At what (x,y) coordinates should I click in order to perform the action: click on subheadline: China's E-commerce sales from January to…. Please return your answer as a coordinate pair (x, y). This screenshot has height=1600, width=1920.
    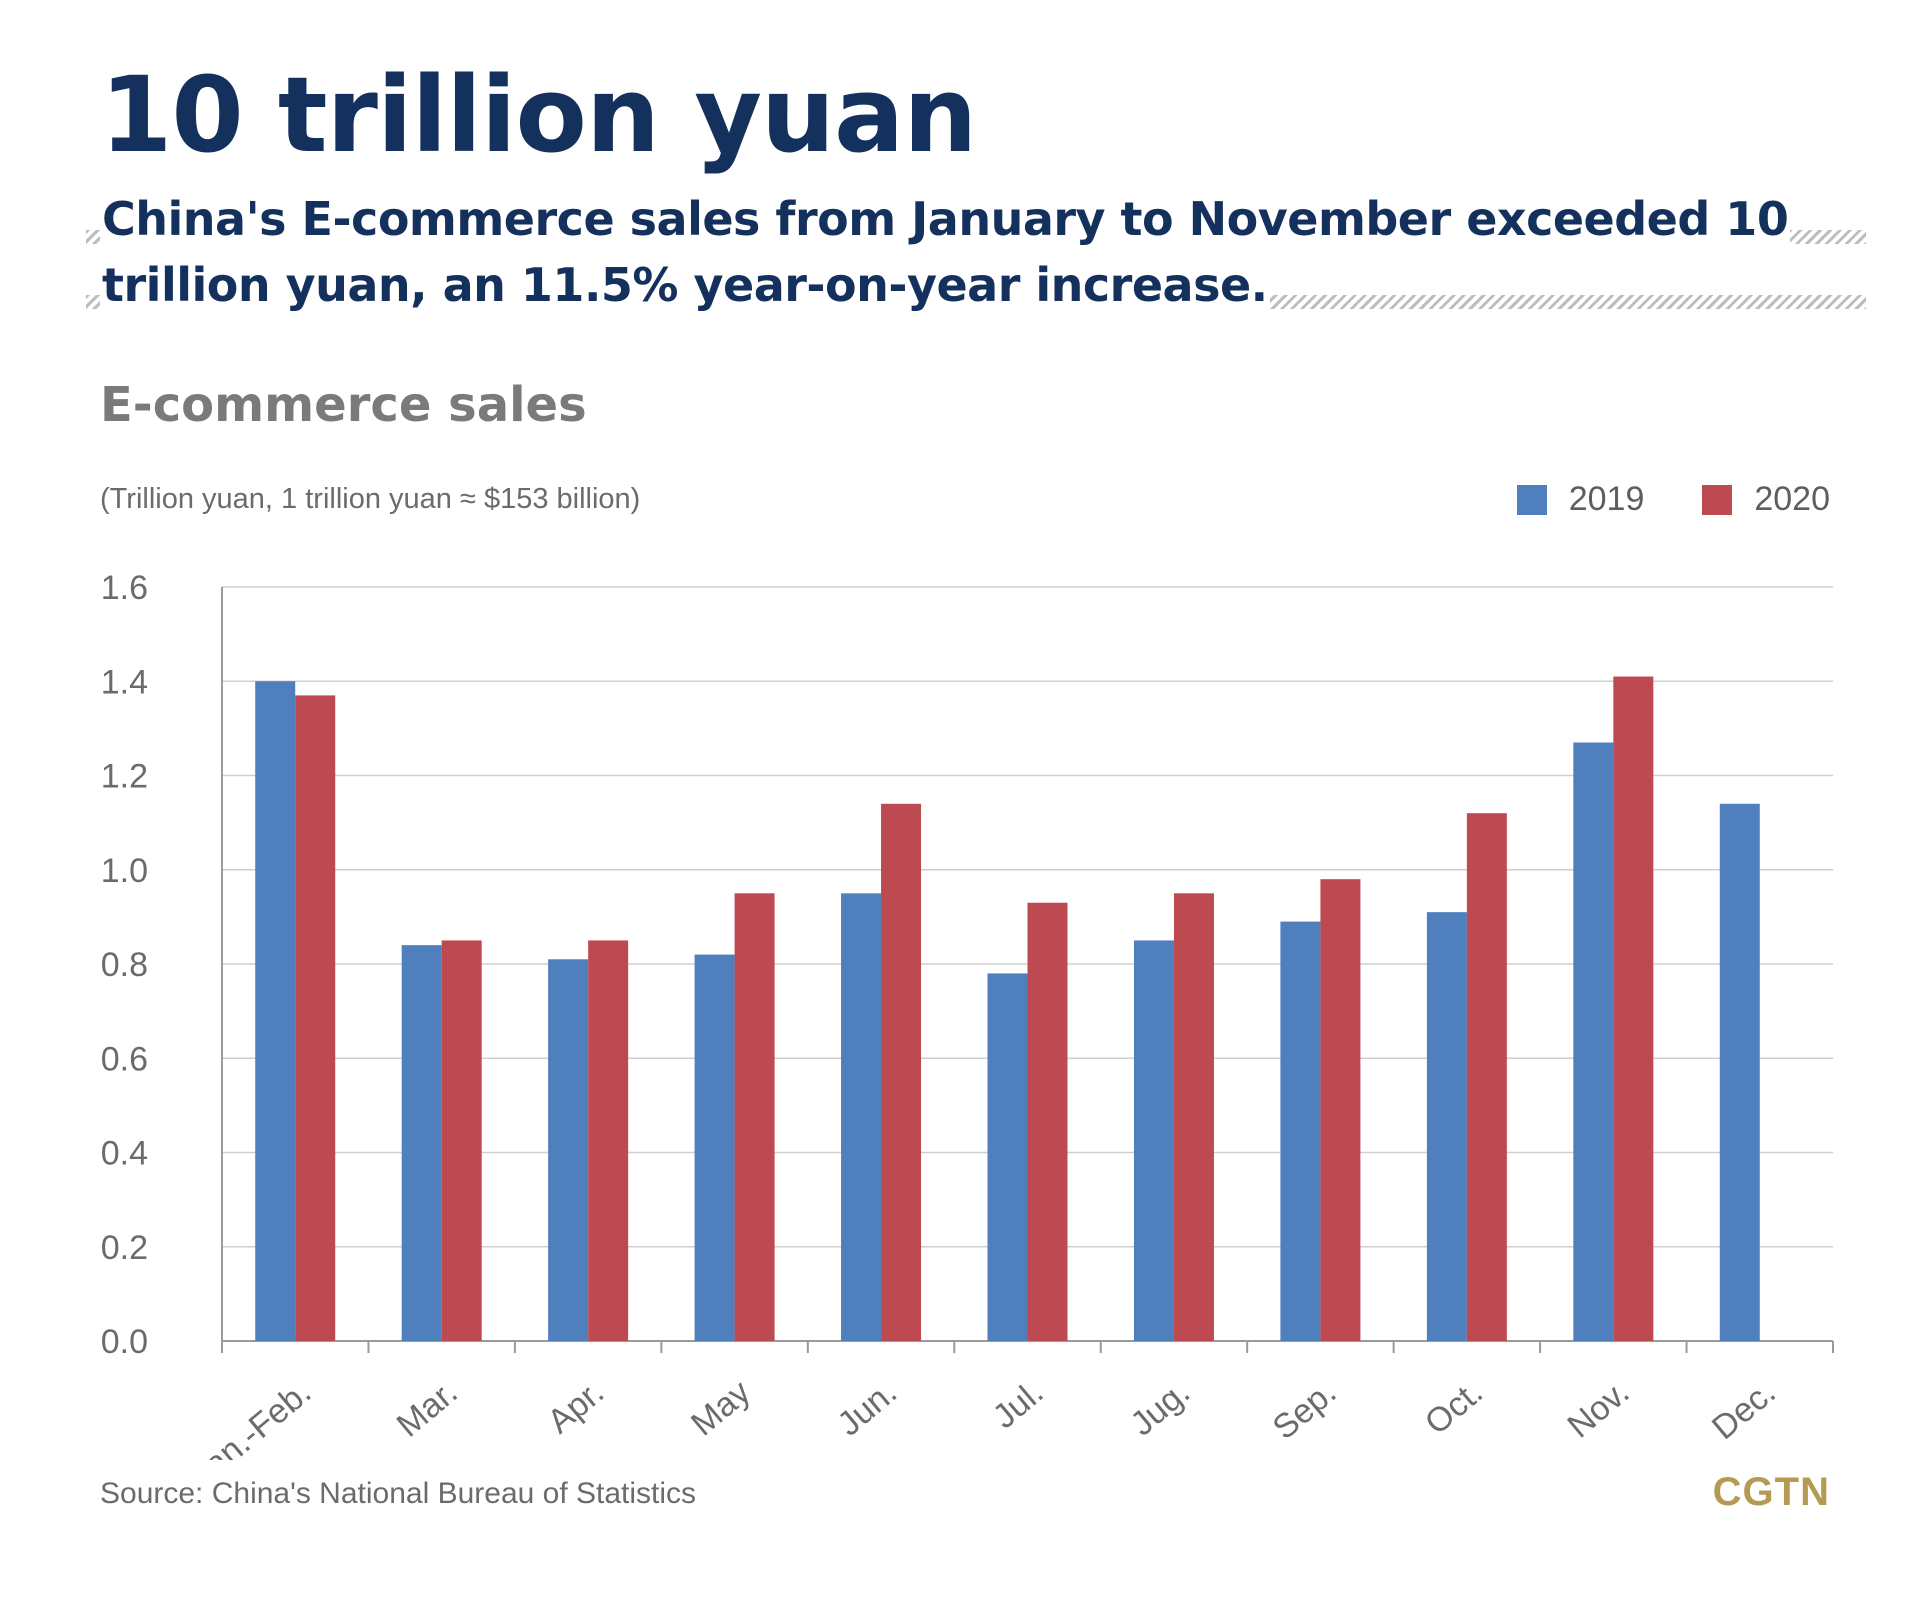
    Looking at the image, I should click on (992, 252).